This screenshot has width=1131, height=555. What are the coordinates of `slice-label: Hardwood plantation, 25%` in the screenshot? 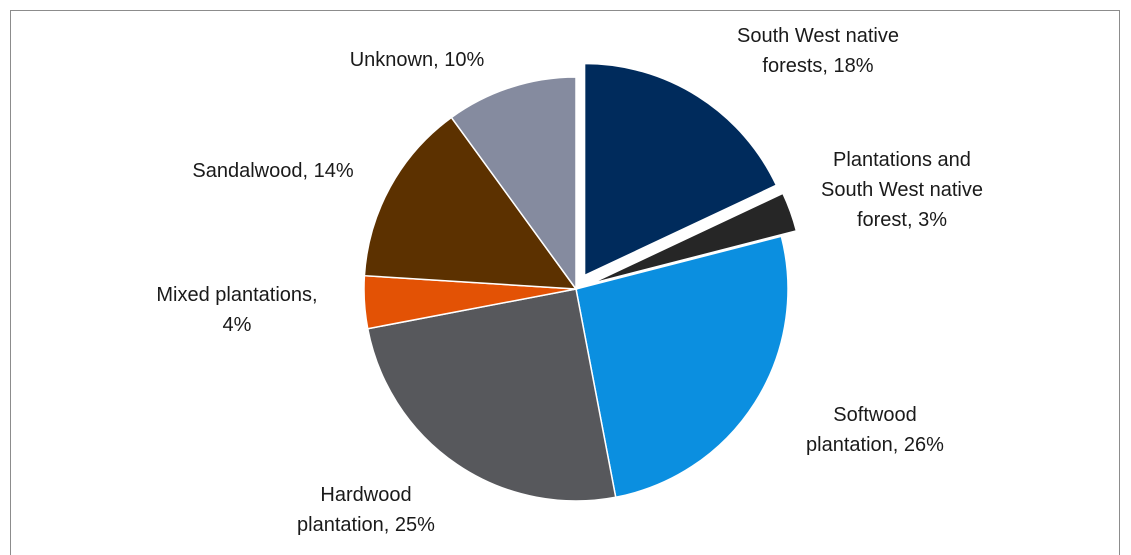 It's located at (366, 510).